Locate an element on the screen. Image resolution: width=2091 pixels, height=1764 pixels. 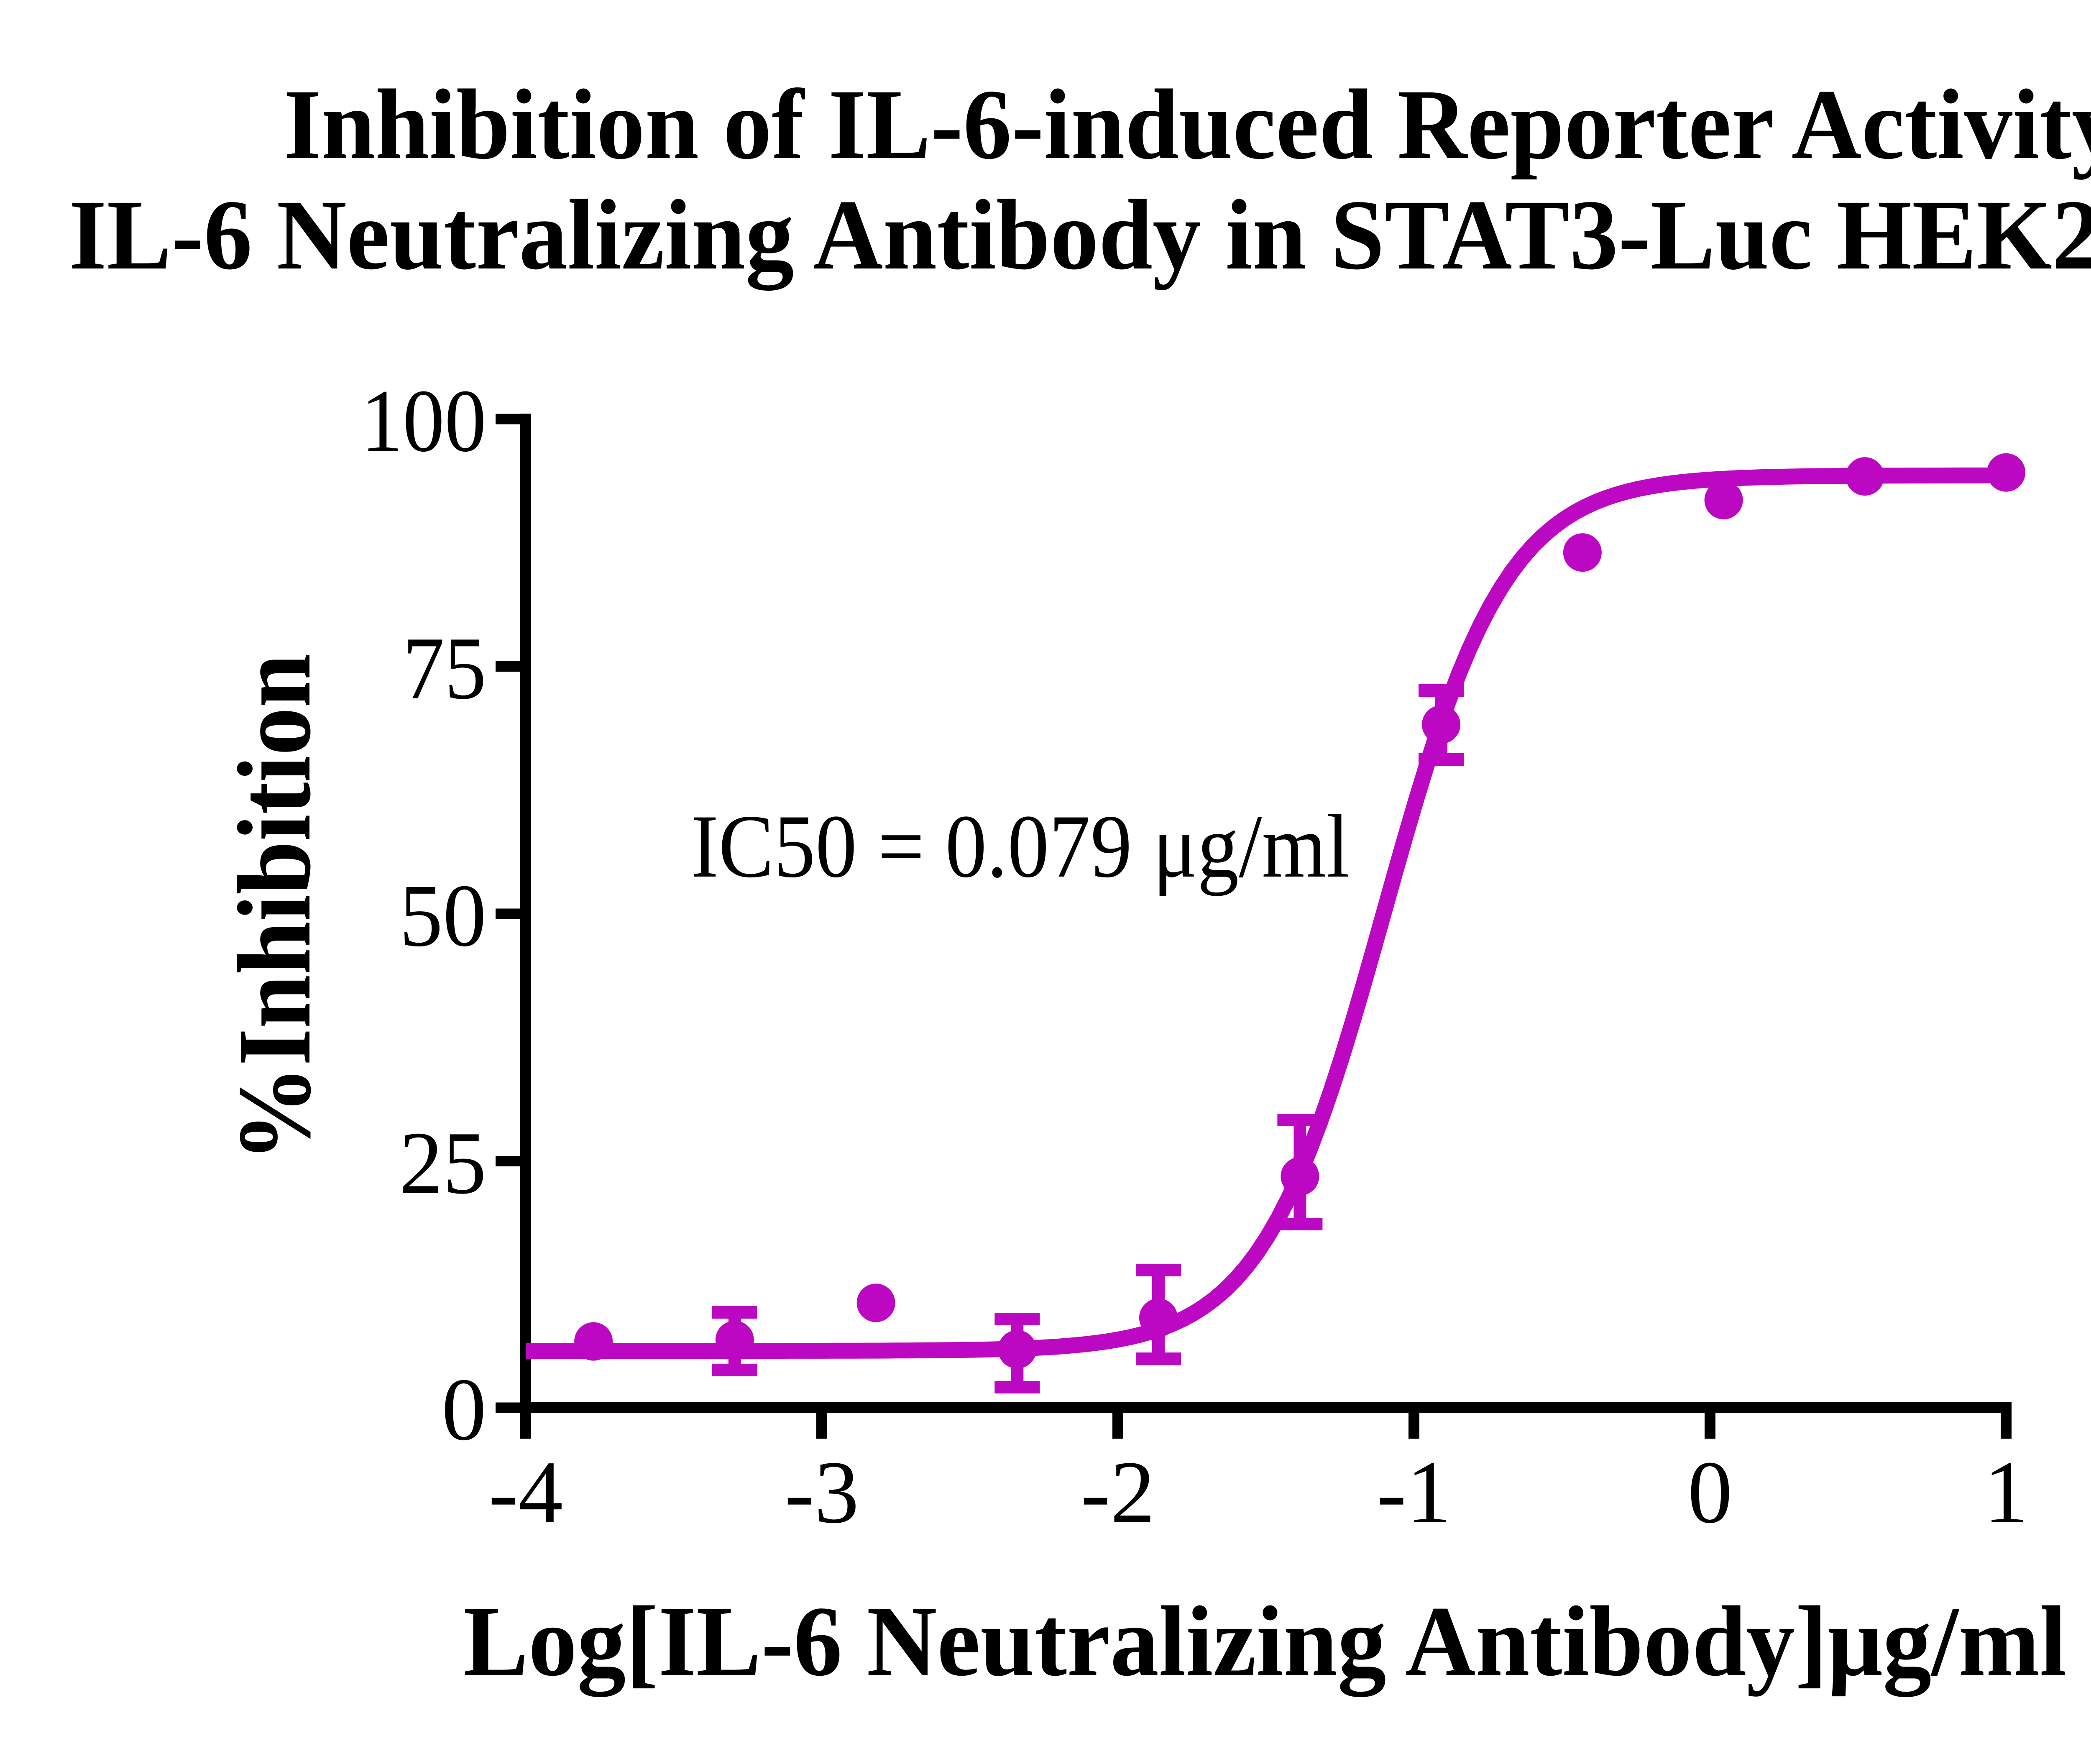
svg-text:Log[IL-6 Neutralizing Antibody: Log[IL-6 Neutralizing Antibody]μg/ml is located at coordinates (1265, 1641).